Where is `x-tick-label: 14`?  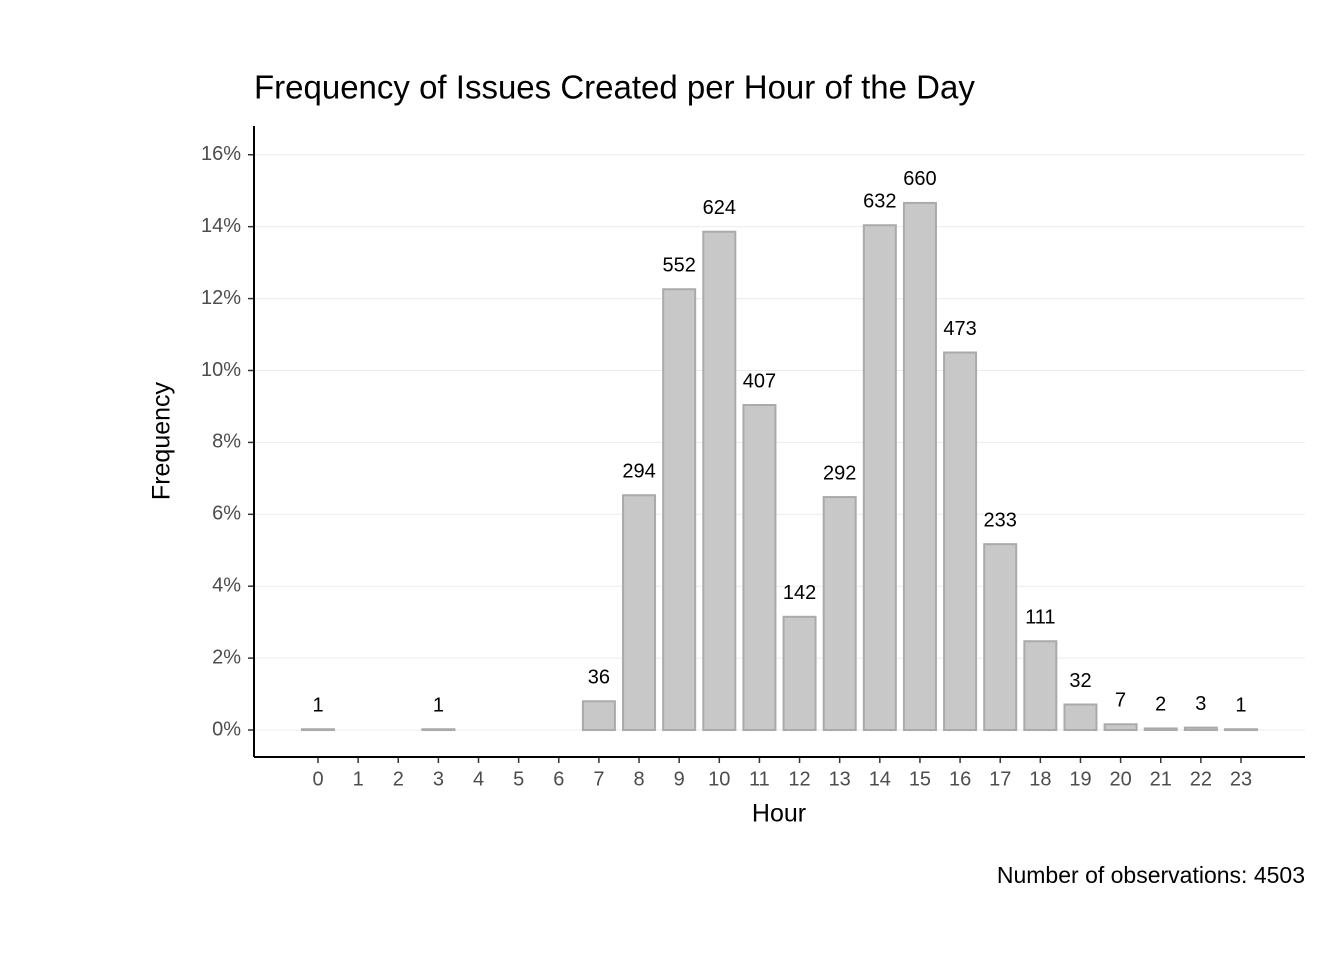
x-tick-label: 14 is located at coordinates (880, 779).